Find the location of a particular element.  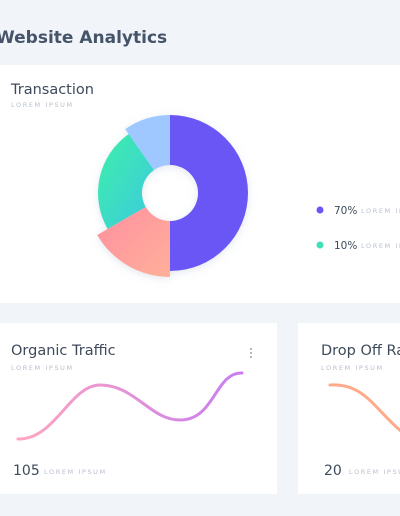

donut-chart is located at coordinates (172, 196).